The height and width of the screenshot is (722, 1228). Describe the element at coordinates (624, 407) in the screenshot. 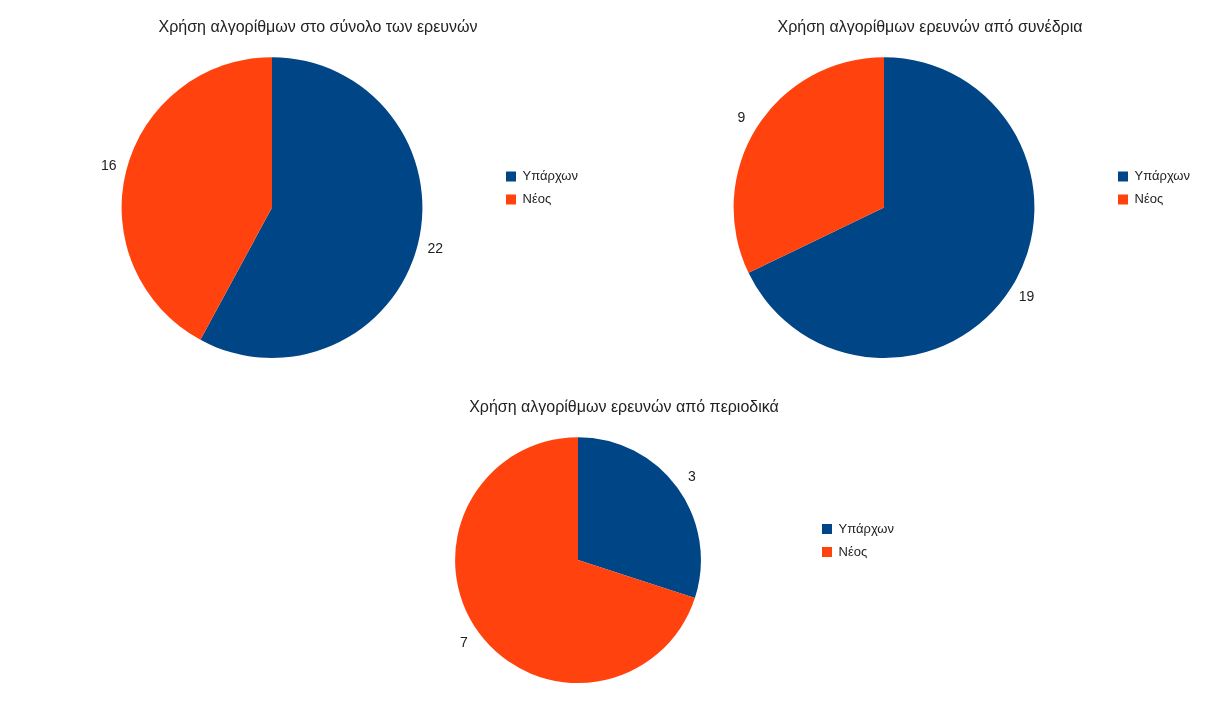

I see `chart-title: Χρήση αλγορίθμων ερευνών από περιοδικά` at that location.